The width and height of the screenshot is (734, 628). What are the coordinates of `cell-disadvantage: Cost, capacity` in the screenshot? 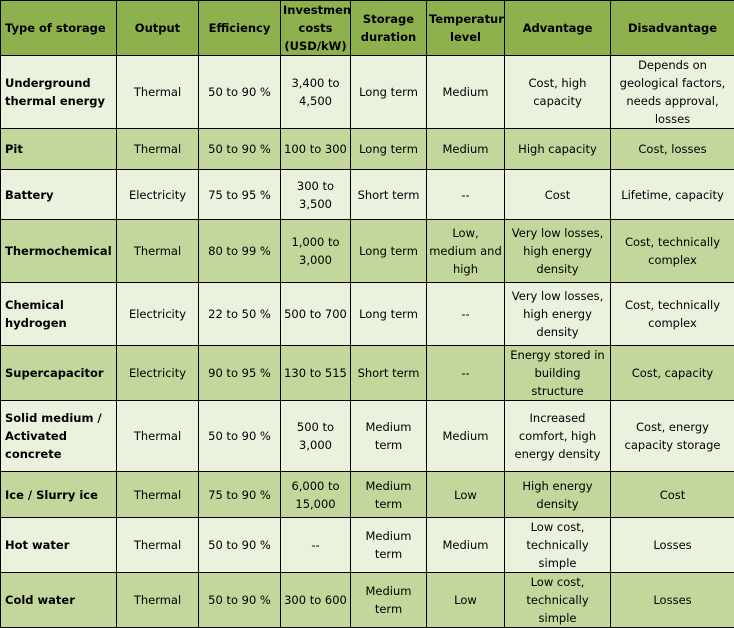 It's located at (672, 373).